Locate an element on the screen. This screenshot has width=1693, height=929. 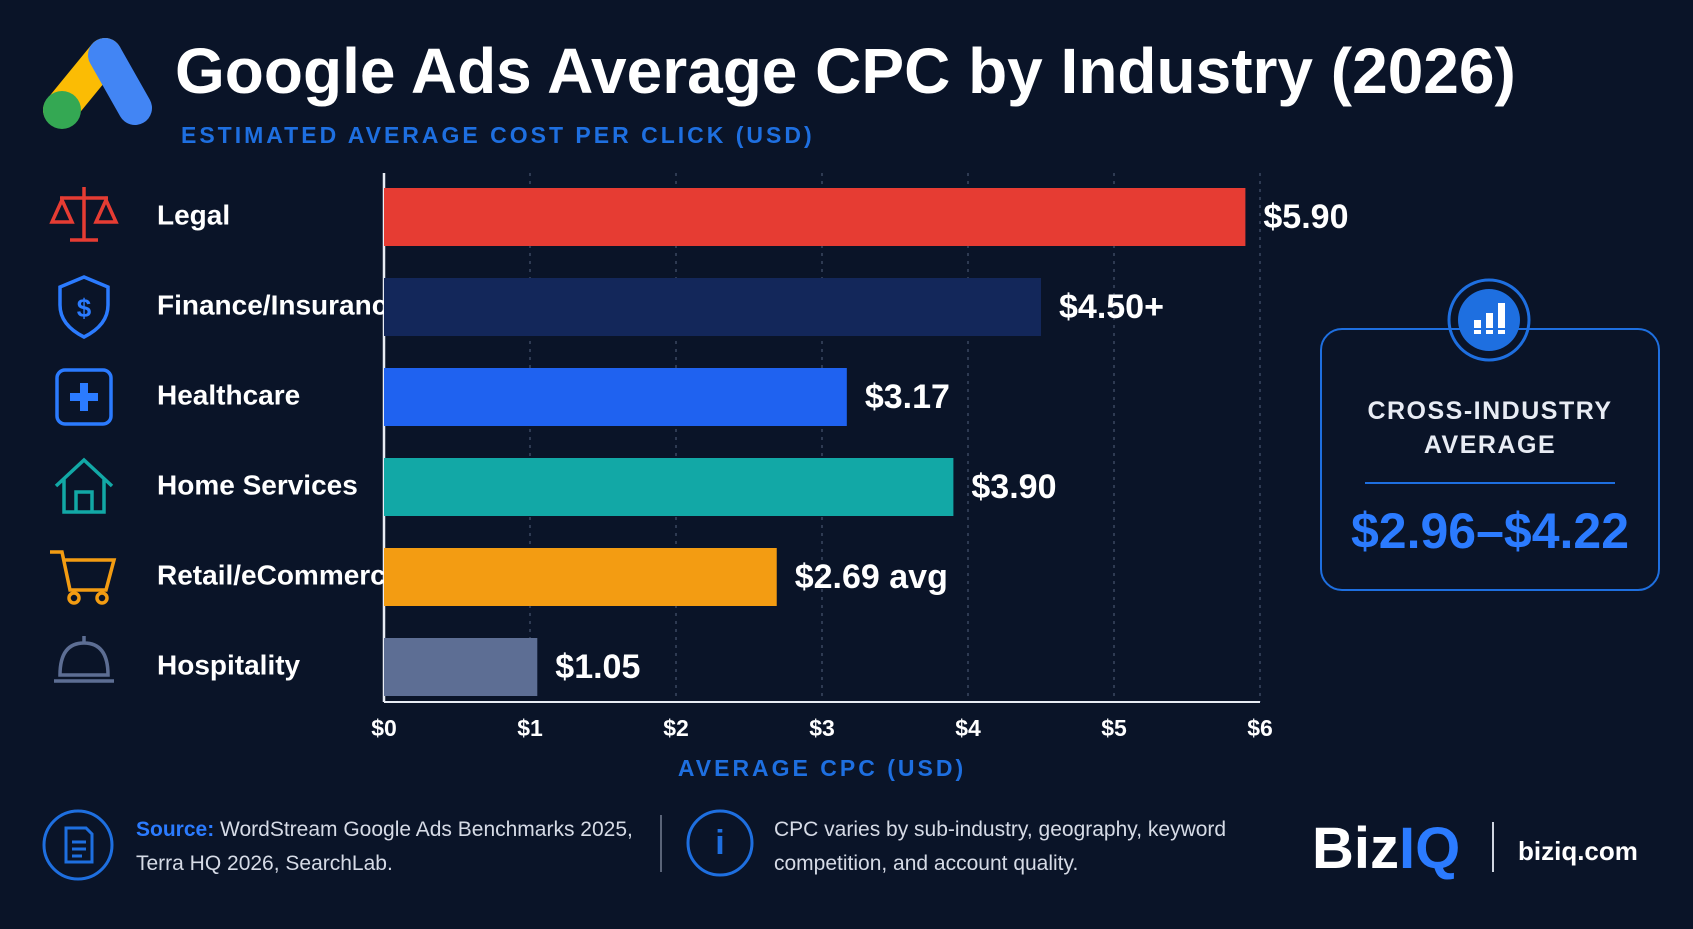
x-tick-label: $0 is located at coordinates (384, 728).